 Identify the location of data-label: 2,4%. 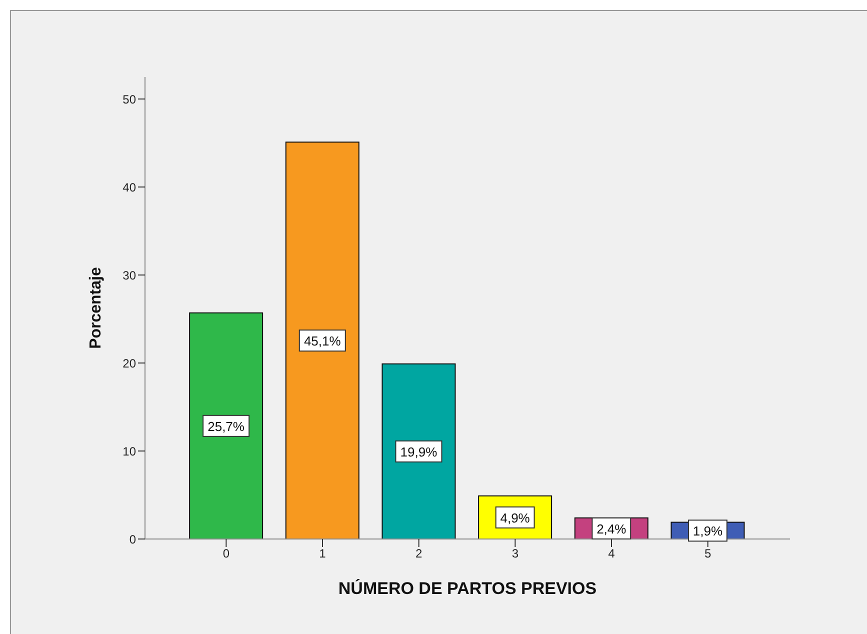
(611, 528).